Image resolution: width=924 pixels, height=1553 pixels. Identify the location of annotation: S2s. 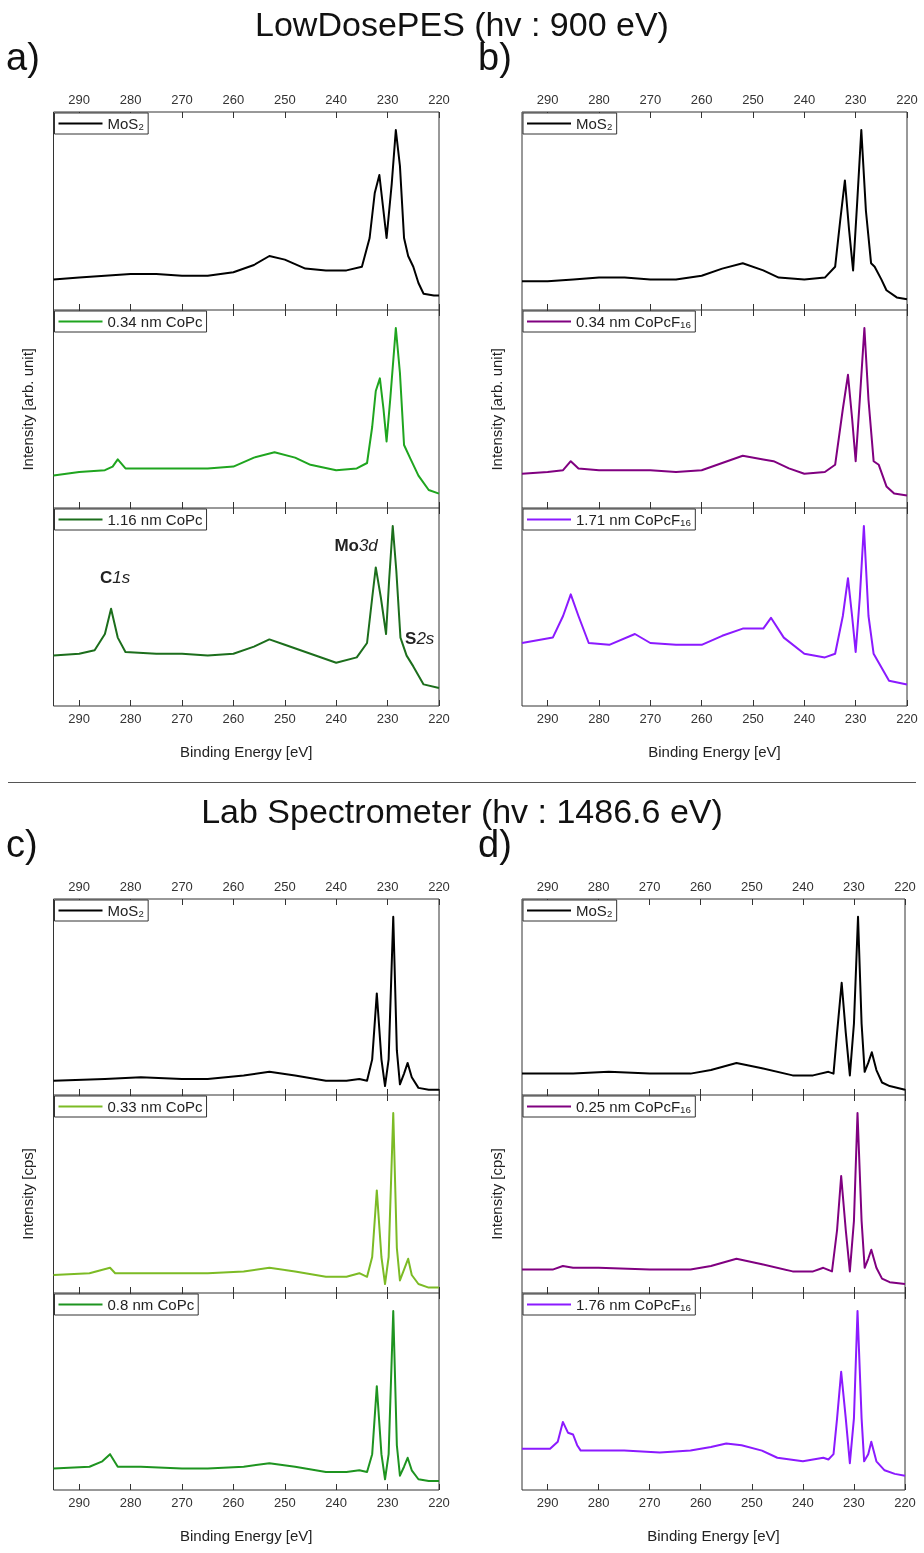
(420, 639).